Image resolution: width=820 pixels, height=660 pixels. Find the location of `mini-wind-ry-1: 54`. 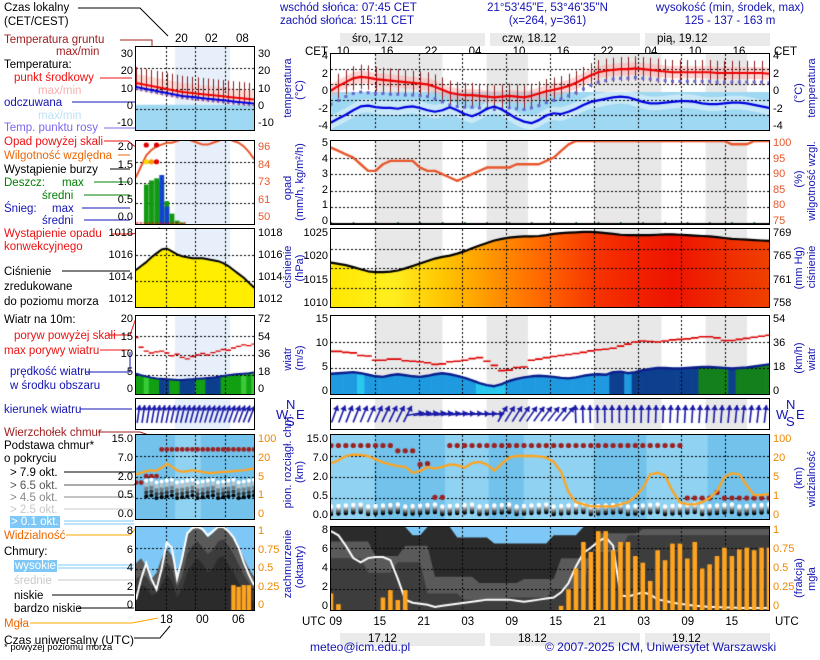

mini-wind-ry-1: 54 is located at coordinates (264, 336).